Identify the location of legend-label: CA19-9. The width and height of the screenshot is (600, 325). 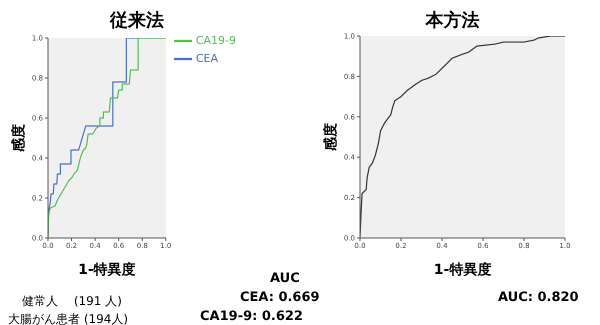
(216, 41).